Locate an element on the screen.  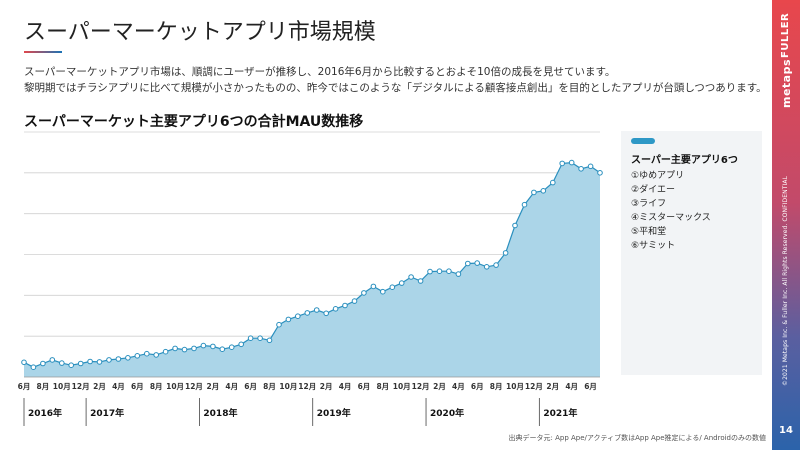
year-label: 2018年 is located at coordinates (220, 413).